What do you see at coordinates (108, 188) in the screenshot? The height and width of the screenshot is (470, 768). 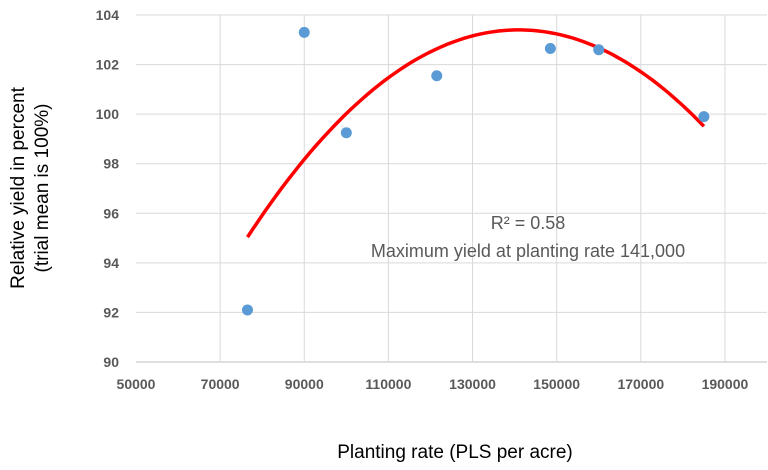 I see `y-tick-labels: 90 92 94 96 98 100 102 104` at bounding box center [108, 188].